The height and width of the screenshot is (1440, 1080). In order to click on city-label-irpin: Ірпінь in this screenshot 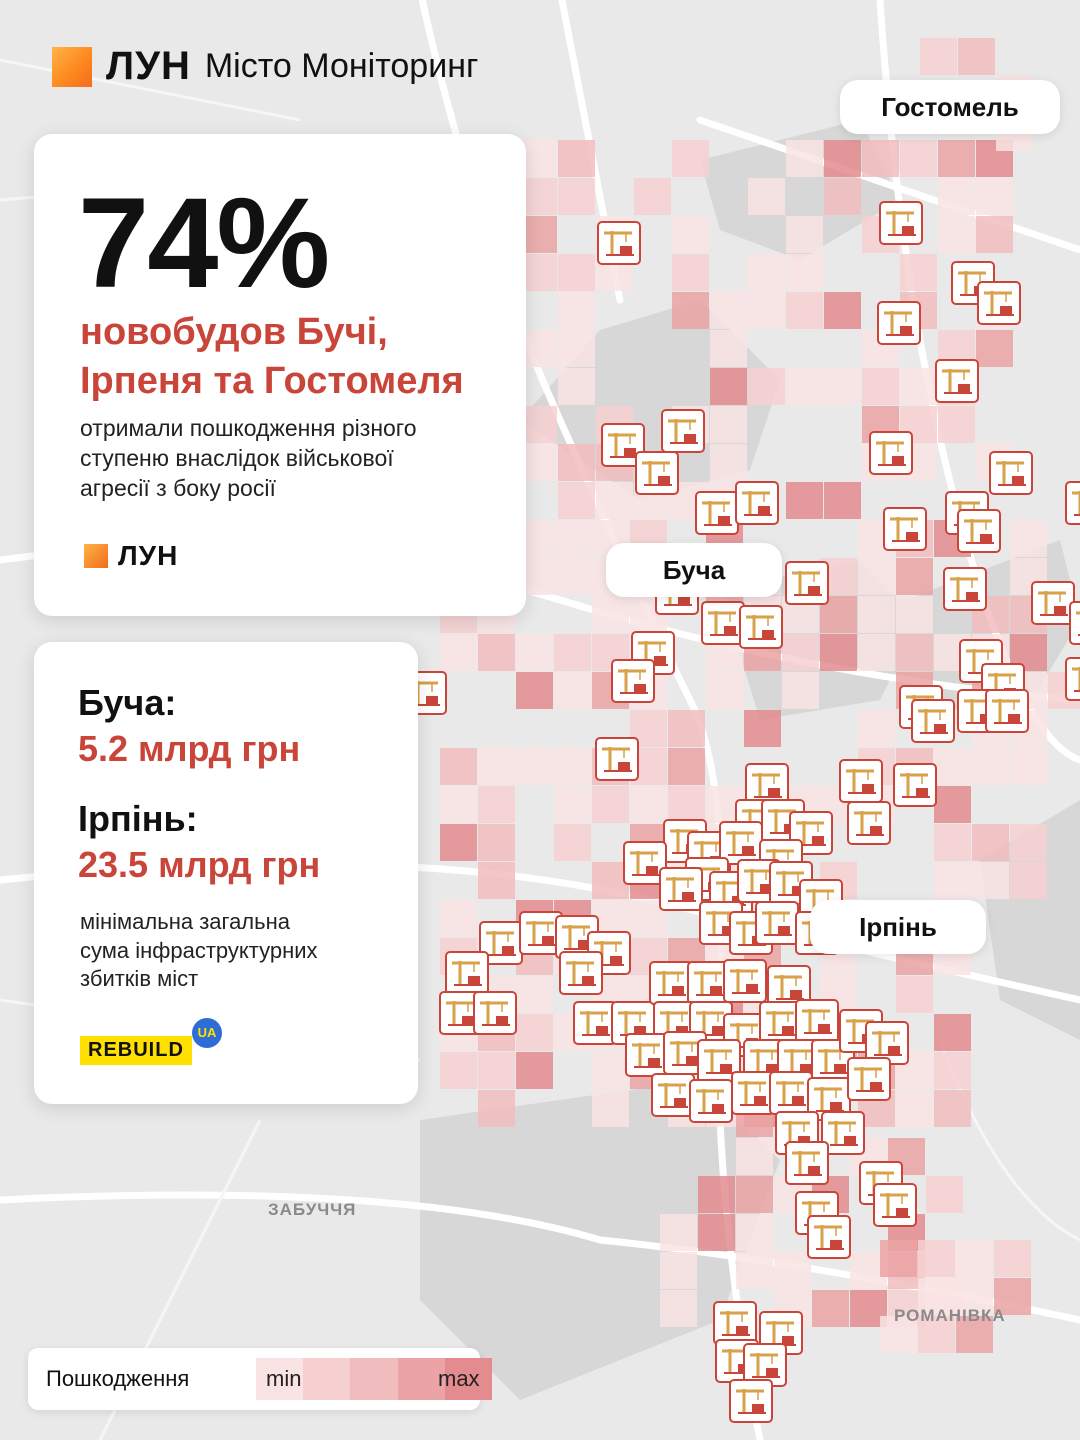, I will do `click(898, 927)`.